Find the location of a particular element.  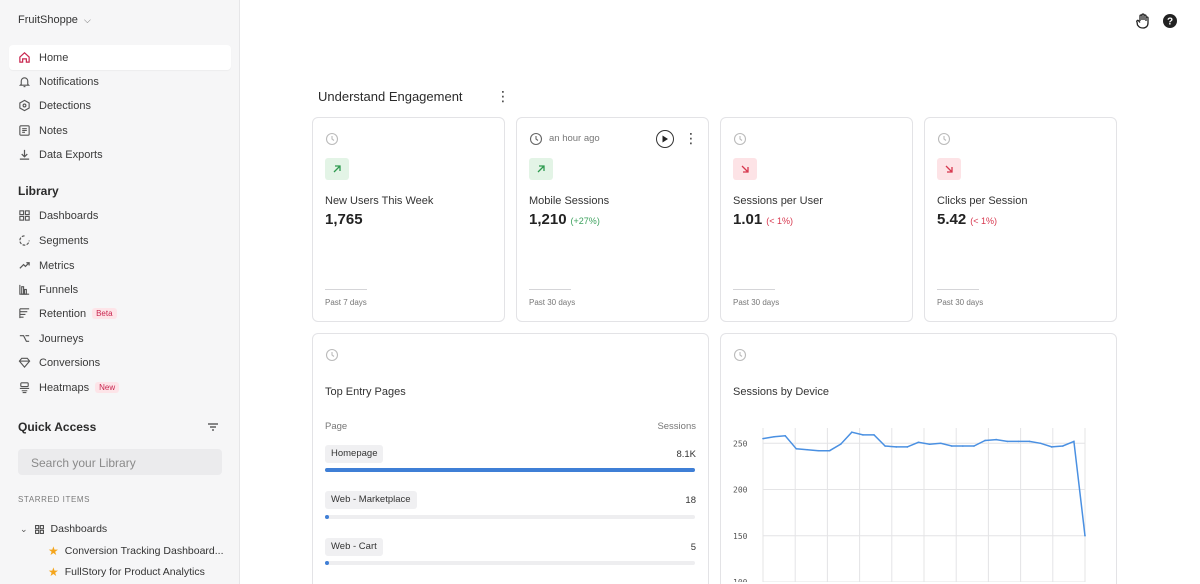

journey-icon is located at coordinates (24, 338).